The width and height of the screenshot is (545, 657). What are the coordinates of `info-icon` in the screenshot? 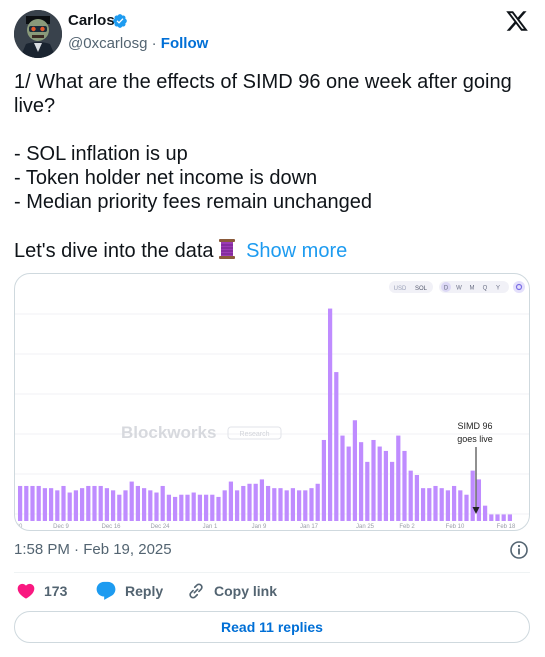 It's located at (519, 550).